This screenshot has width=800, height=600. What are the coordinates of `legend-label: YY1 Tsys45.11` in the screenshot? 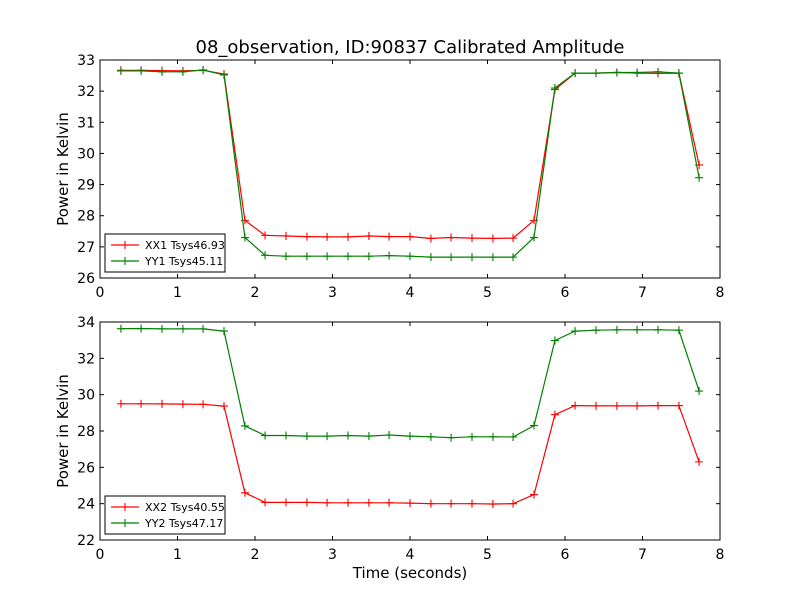 It's located at (183, 261).